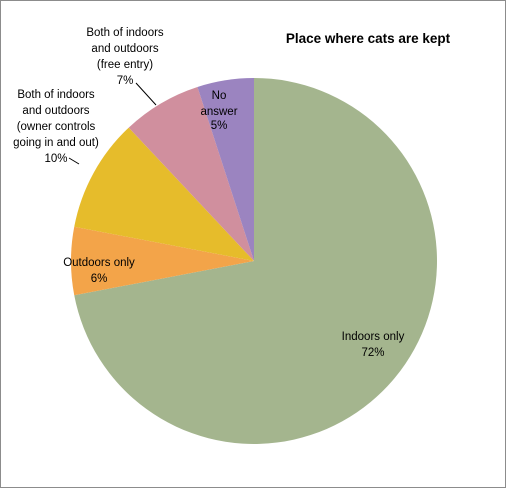 The image size is (506, 488). I want to click on chart-title: Place where cats are kept, so click(368, 38).